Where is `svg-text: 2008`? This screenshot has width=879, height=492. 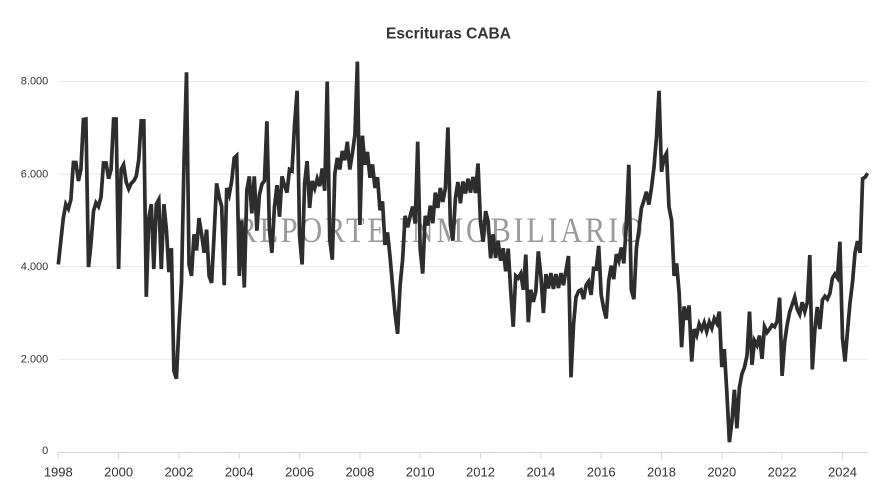 svg-text: 2008 is located at coordinates (359, 472).